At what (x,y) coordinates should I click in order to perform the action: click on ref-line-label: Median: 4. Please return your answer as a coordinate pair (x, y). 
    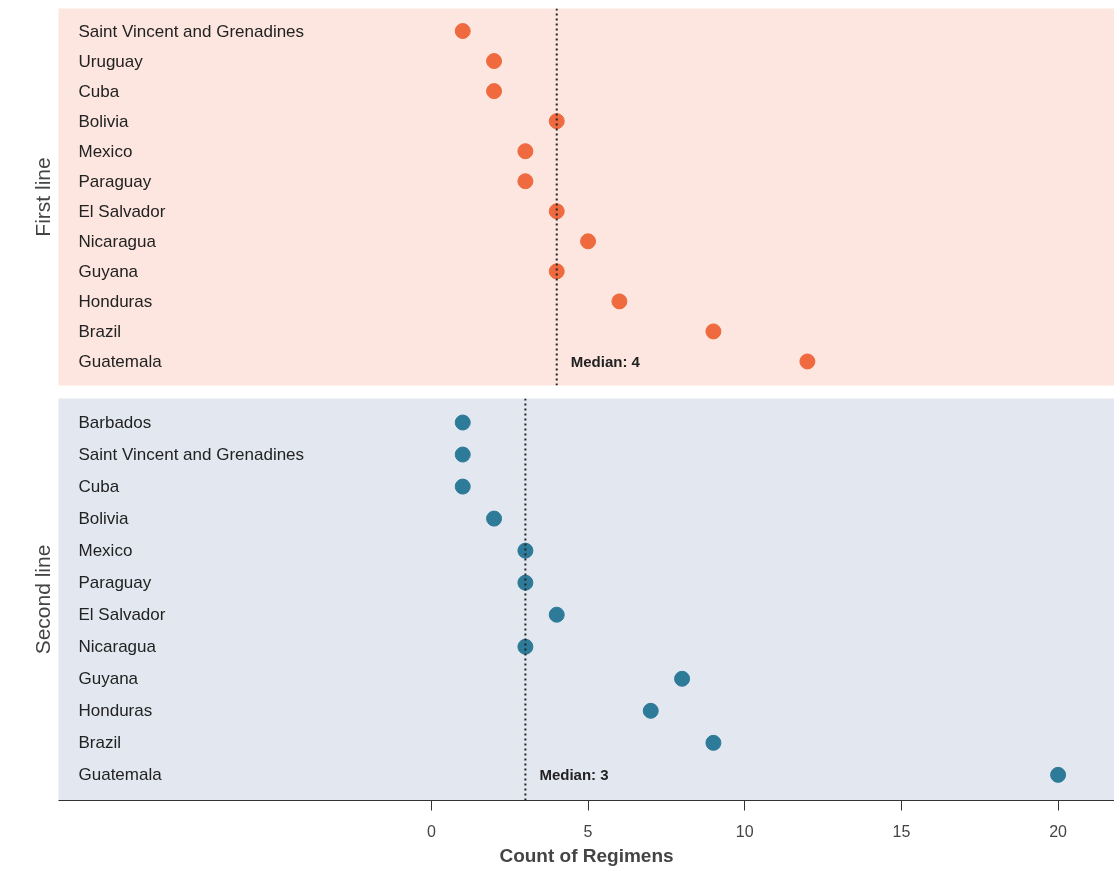
    Looking at the image, I should click on (605, 361).